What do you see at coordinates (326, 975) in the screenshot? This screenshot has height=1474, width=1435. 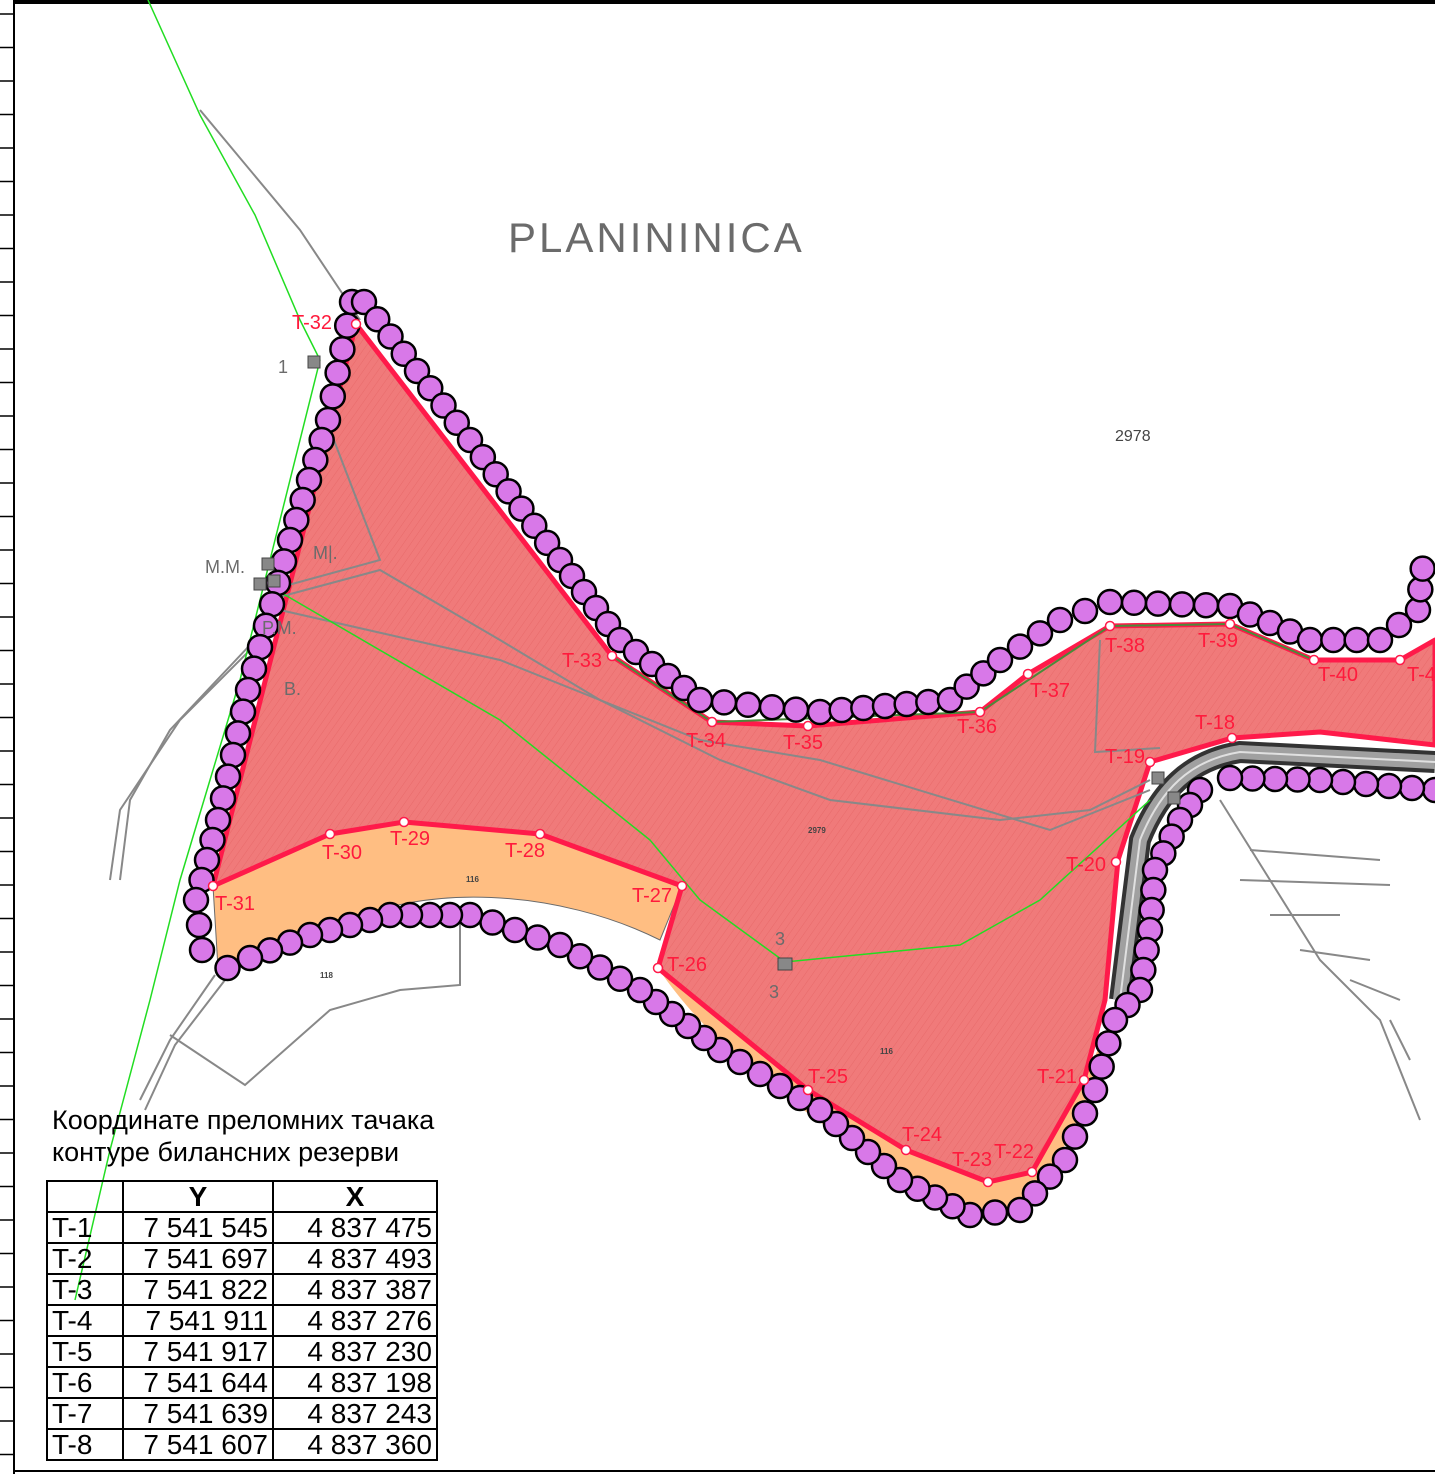 I see `parcel-number-118: 118` at bounding box center [326, 975].